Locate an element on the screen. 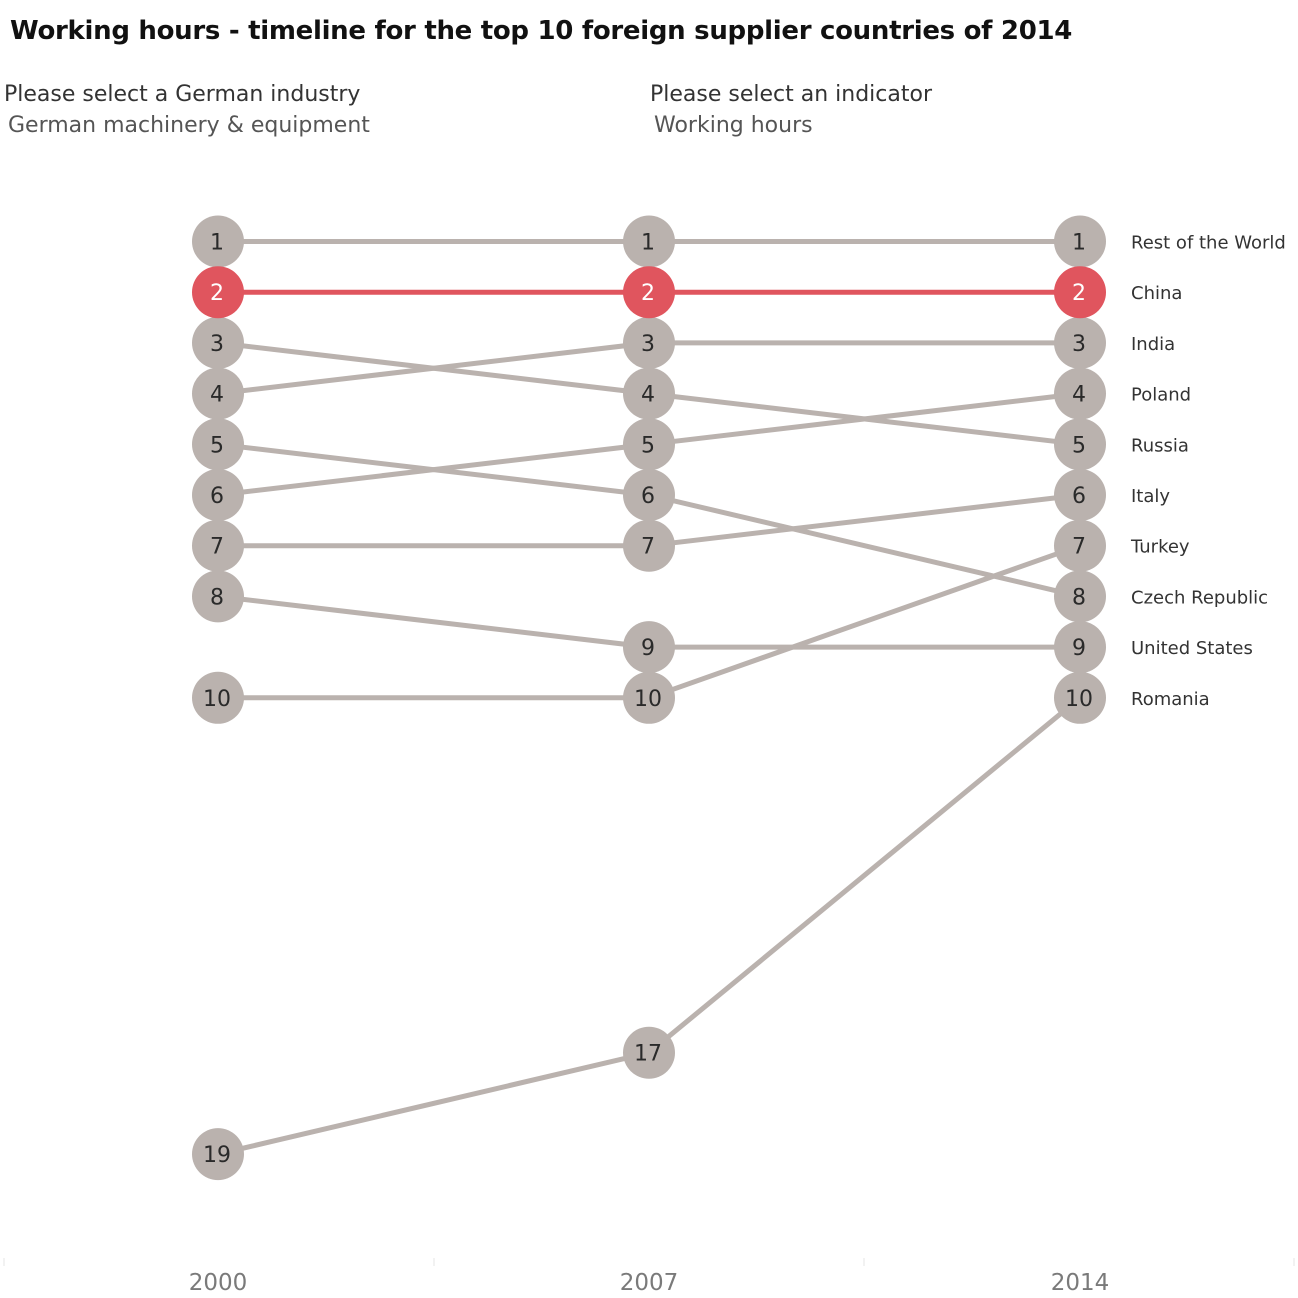 The width and height of the screenshot is (1298, 1298). rank-marker-poland-2000 is located at coordinates (218, 495).